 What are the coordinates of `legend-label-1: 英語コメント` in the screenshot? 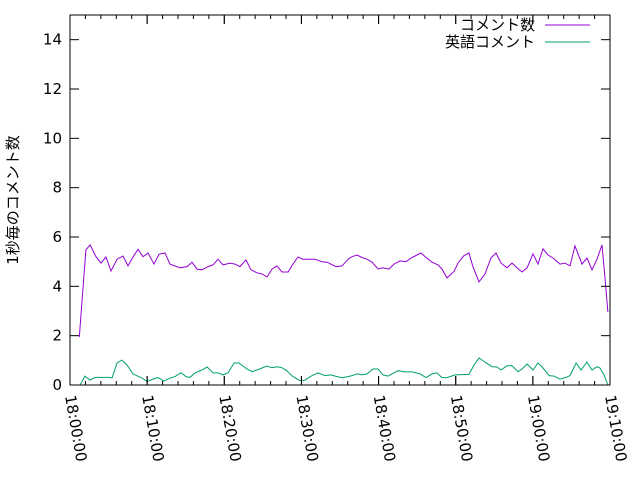 It's located at (490, 42).